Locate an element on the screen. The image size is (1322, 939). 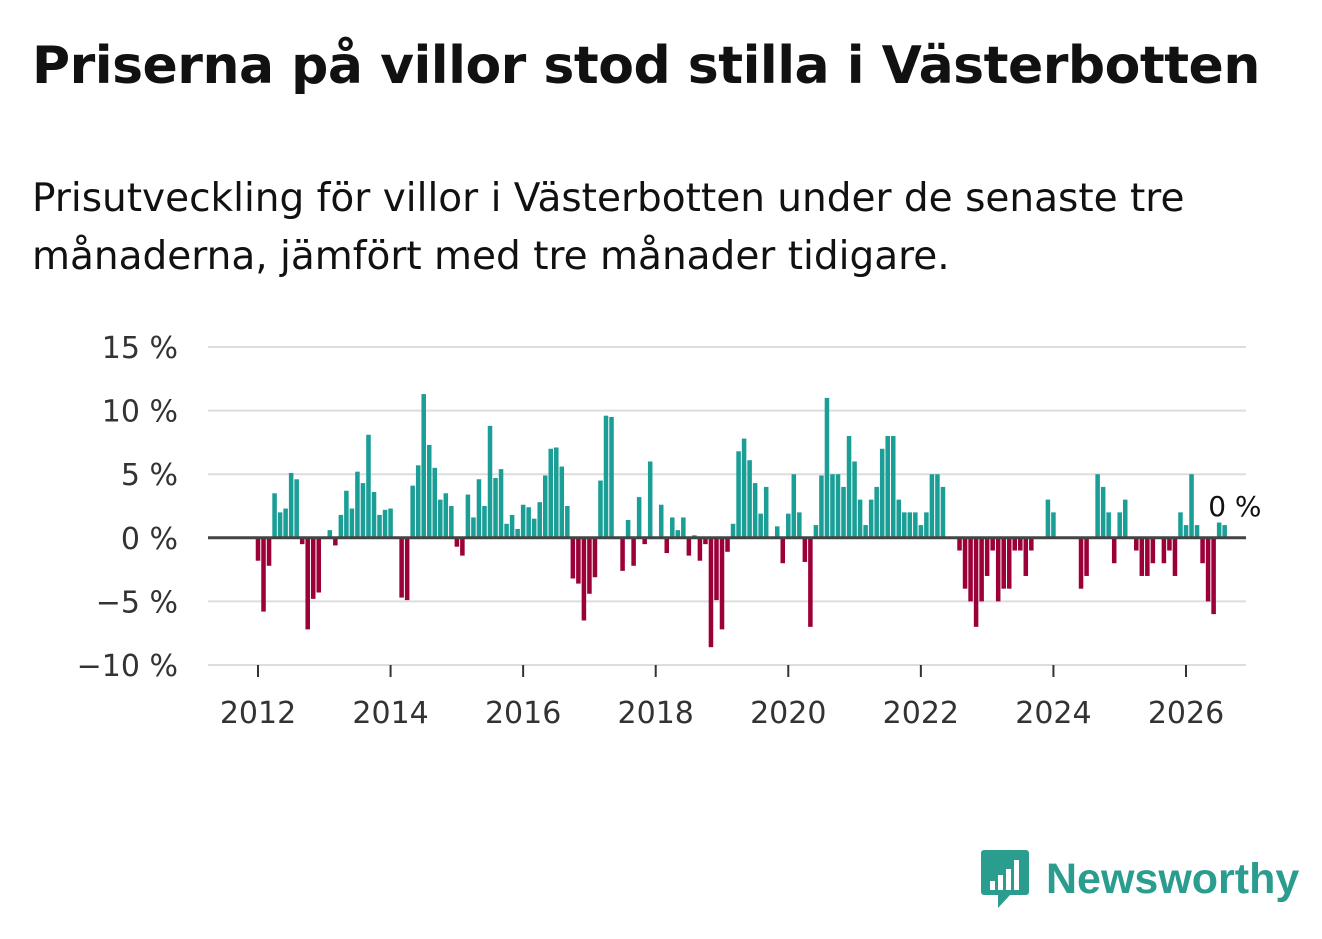
y-tick-label: 15 % is located at coordinates (140, 348).